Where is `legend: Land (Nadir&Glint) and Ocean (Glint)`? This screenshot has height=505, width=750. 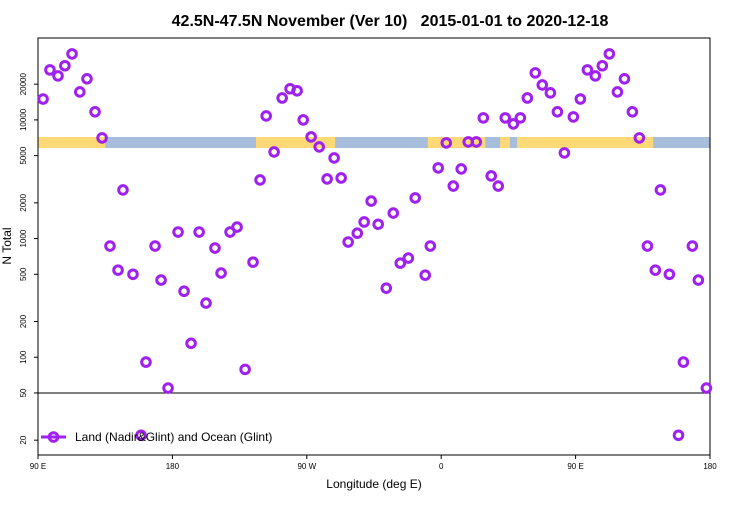 legend: Land (Nadir&Glint) and Ocean (Glint) is located at coordinates (156, 437).